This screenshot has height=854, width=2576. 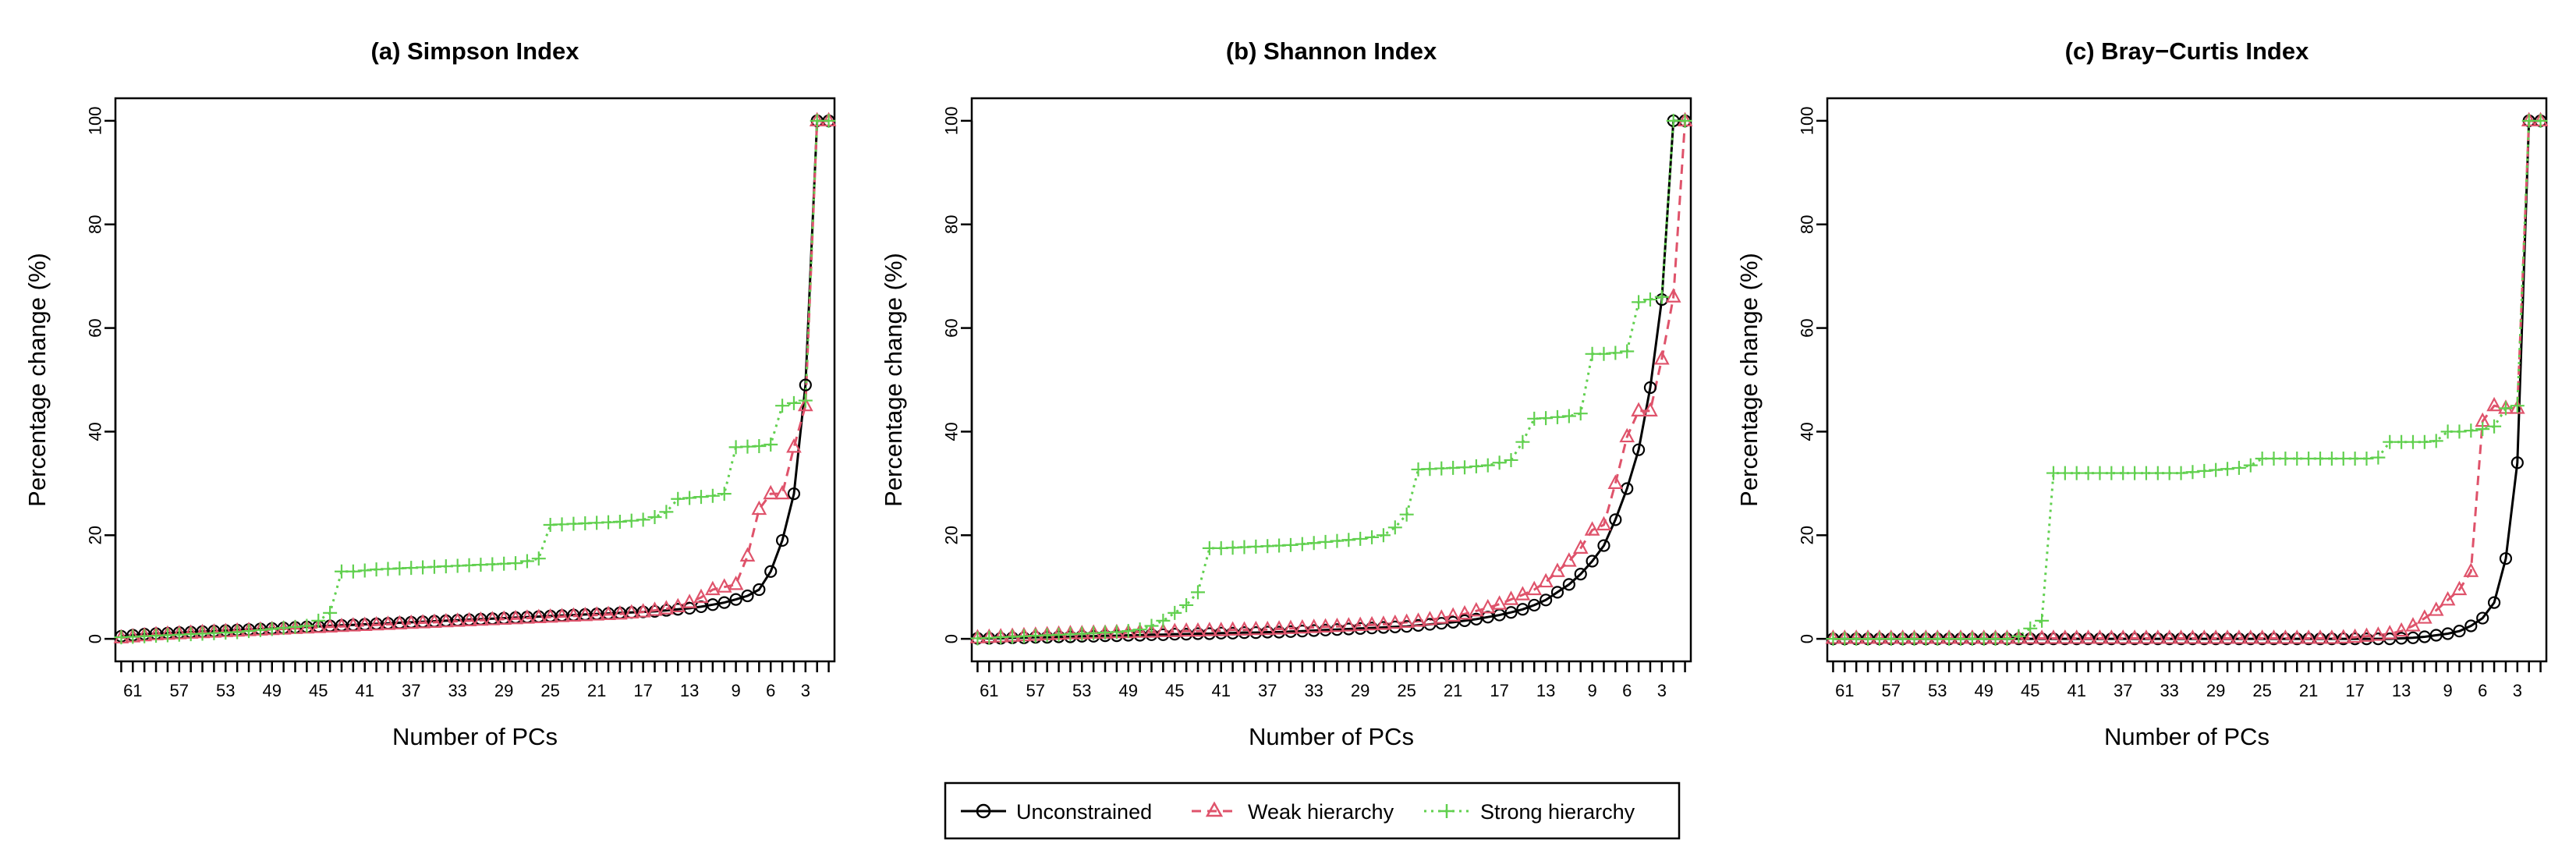 What do you see at coordinates (1331, 736) in the screenshot?
I see `x-axis-label: Number of PCs` at bounding box center [1331, 736].